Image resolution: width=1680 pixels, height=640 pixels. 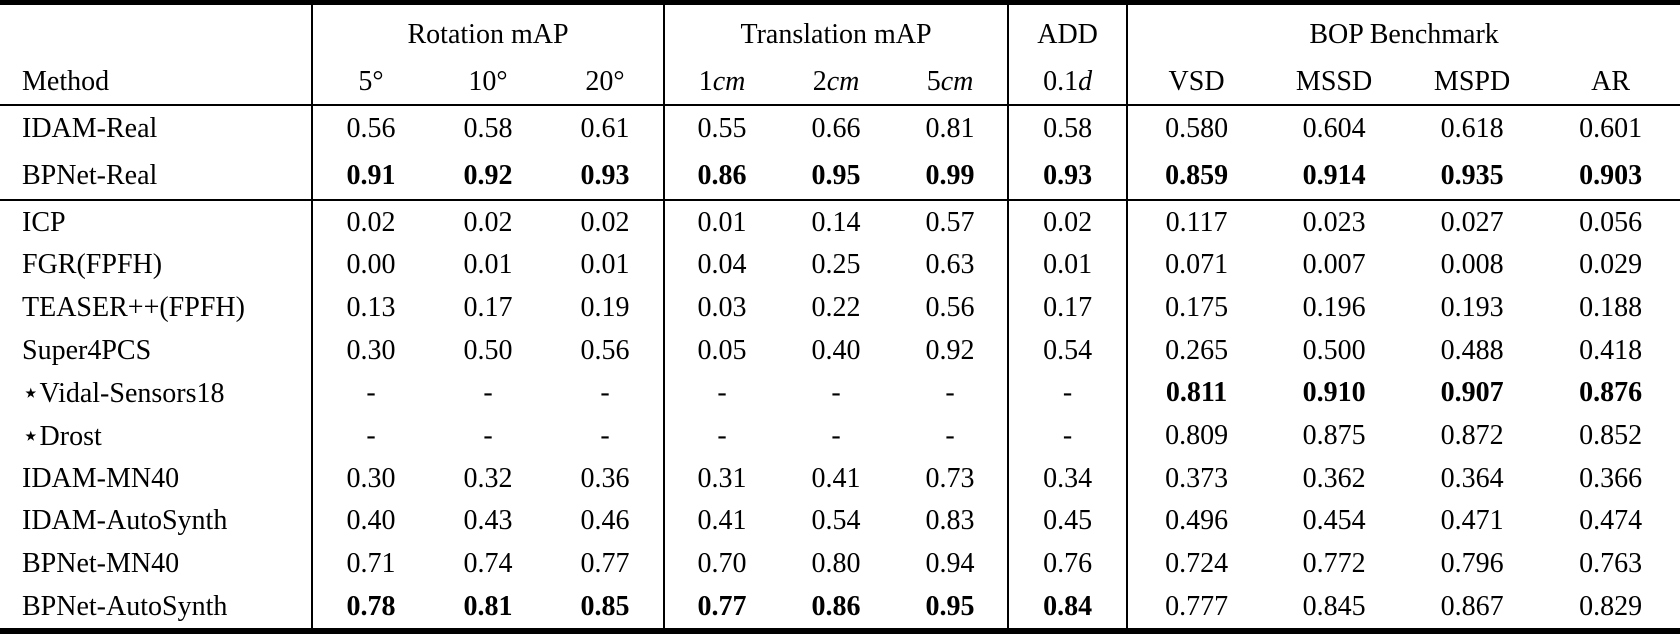 I want to click on value-cell: 0.471, so click(x=1472, y=521).